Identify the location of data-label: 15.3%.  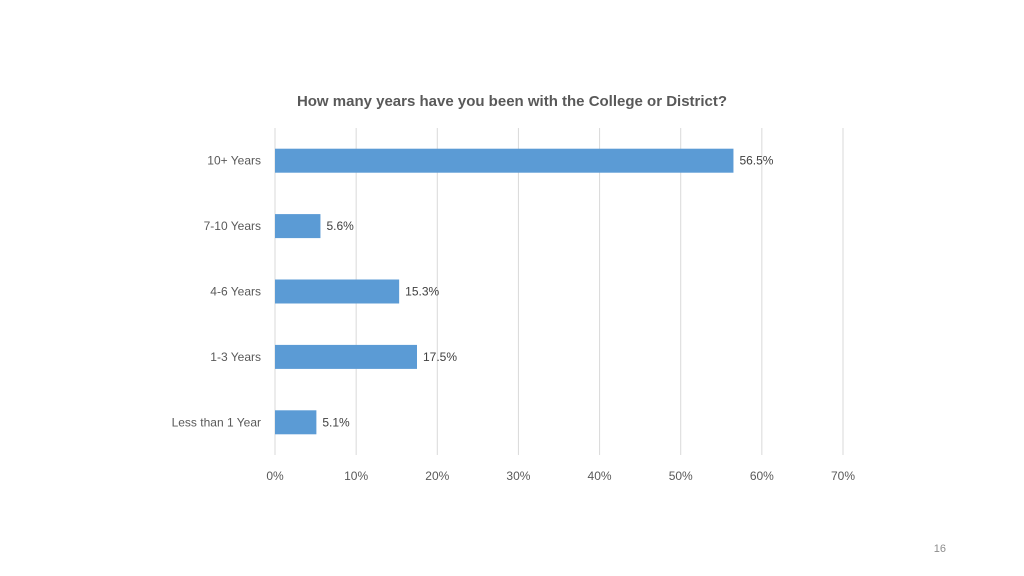
(422, 292).